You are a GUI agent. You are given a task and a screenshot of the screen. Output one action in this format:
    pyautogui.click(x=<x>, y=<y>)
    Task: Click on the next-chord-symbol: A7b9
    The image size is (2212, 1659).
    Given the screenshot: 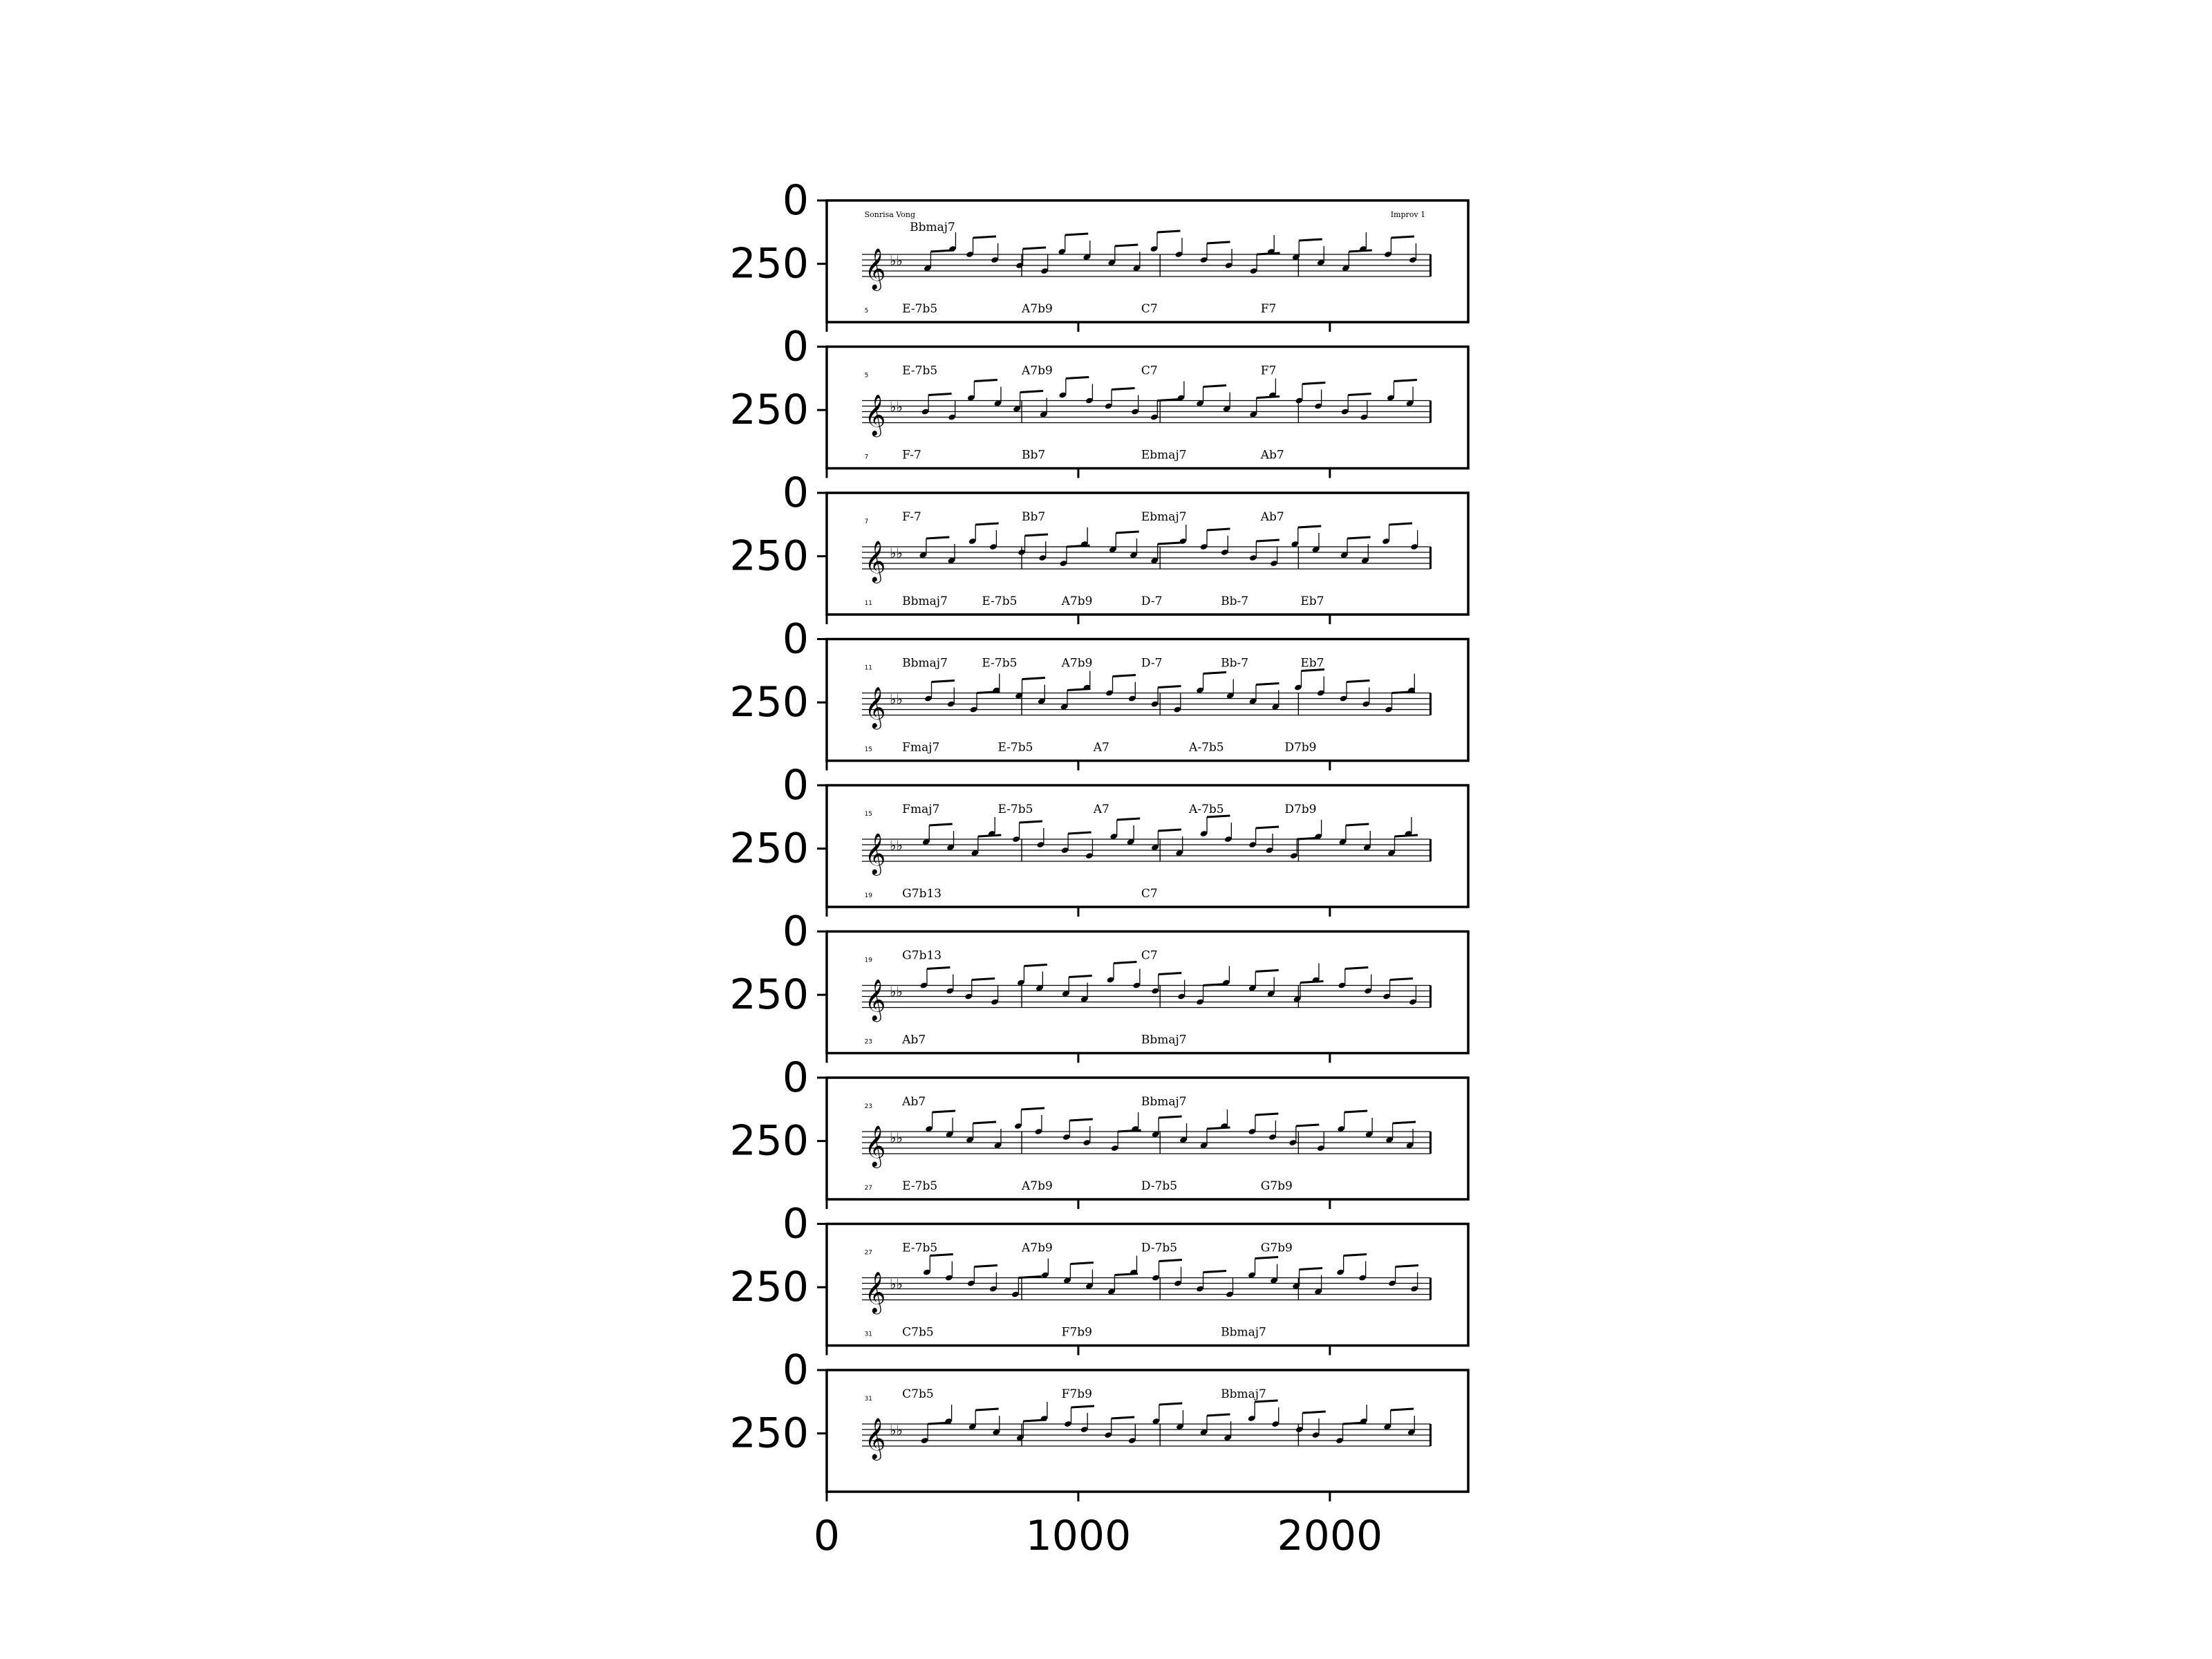 What is the action you would take?
    pyautogui.click(x=1037, y=309)
    